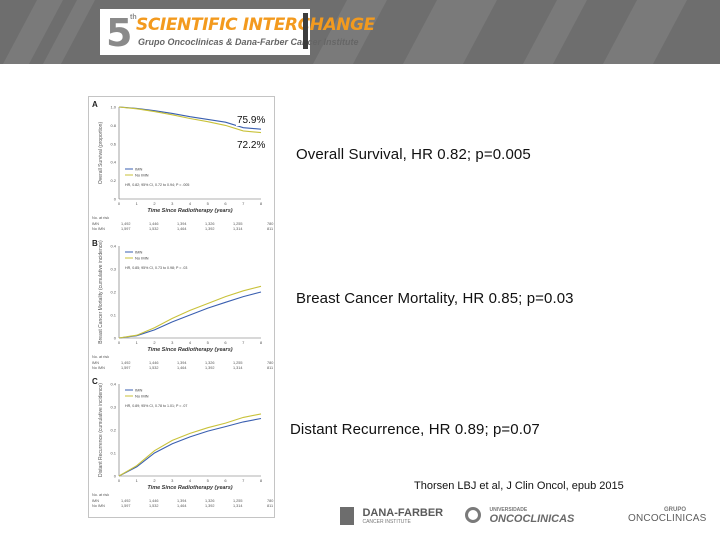 This screenshot has height=540, width=720. I want to click on x-tick-label: 4, so click(190, 342).